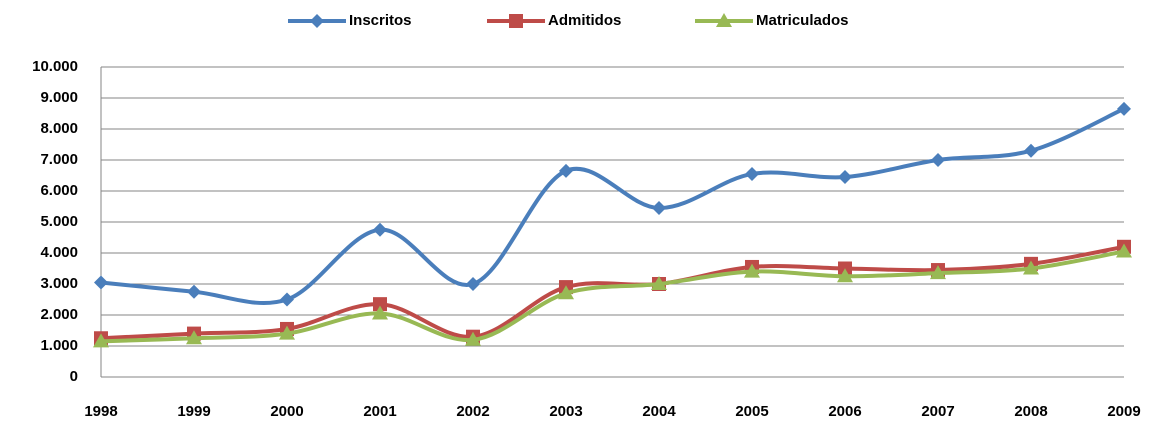  I want to click on y-tick-label: 0, so click(74, 376).